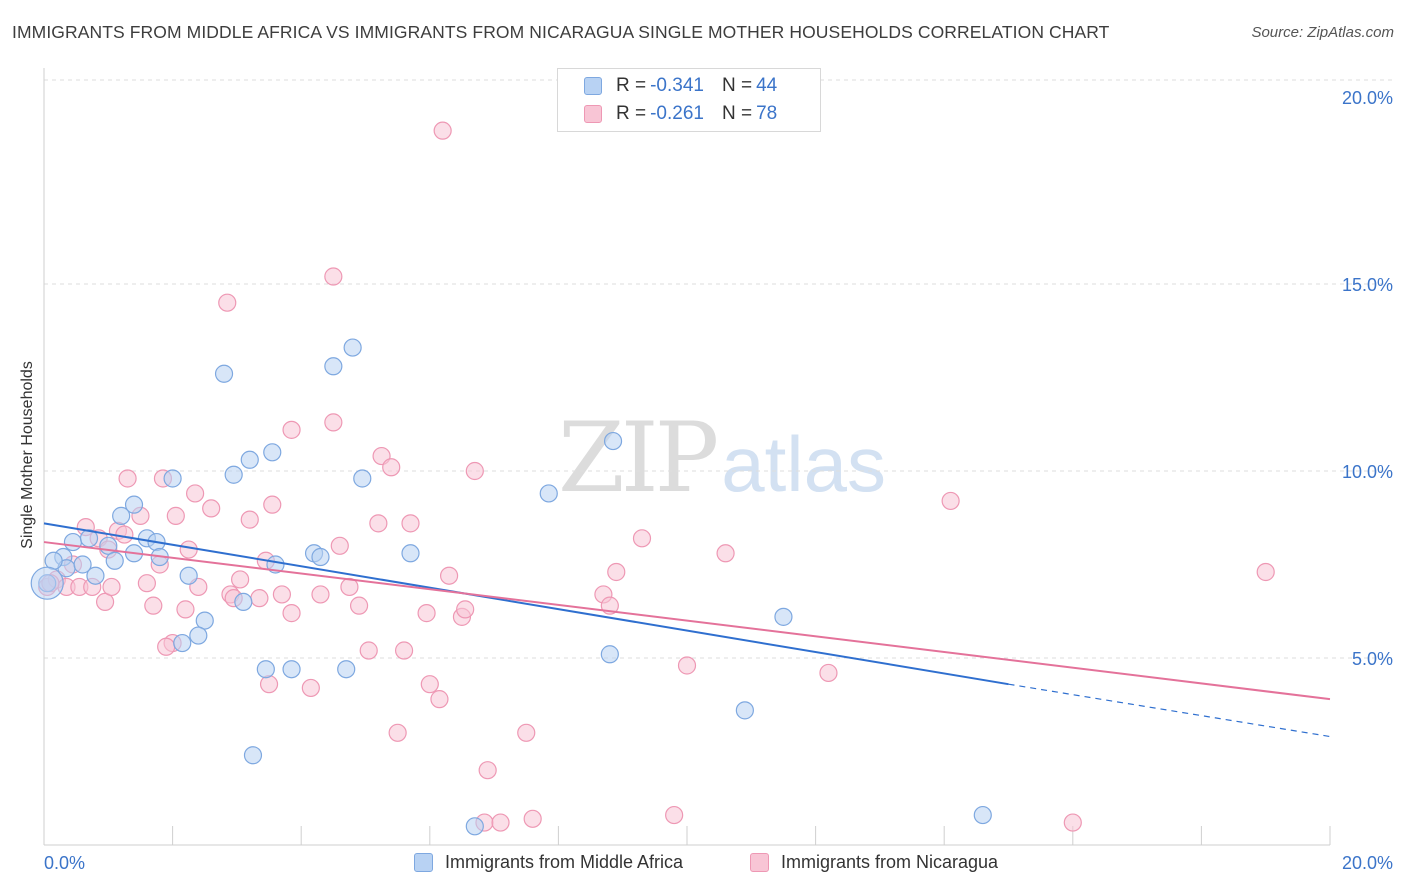  Describe the element at coordinates (64, 863) in the screenshot. I see `x-tick-label-min: 0.0%` at that location.